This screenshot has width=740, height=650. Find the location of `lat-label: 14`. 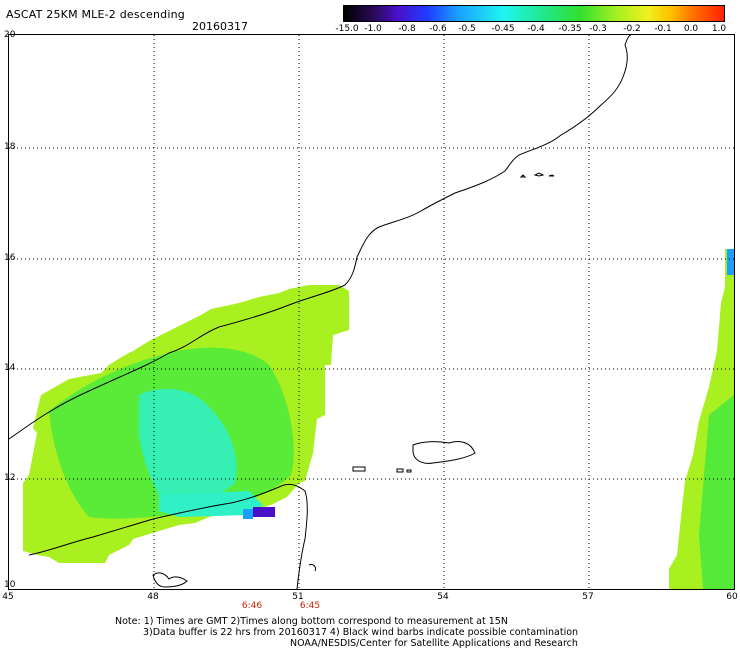

lat-label: 14 is located at coordinates (10, 368).